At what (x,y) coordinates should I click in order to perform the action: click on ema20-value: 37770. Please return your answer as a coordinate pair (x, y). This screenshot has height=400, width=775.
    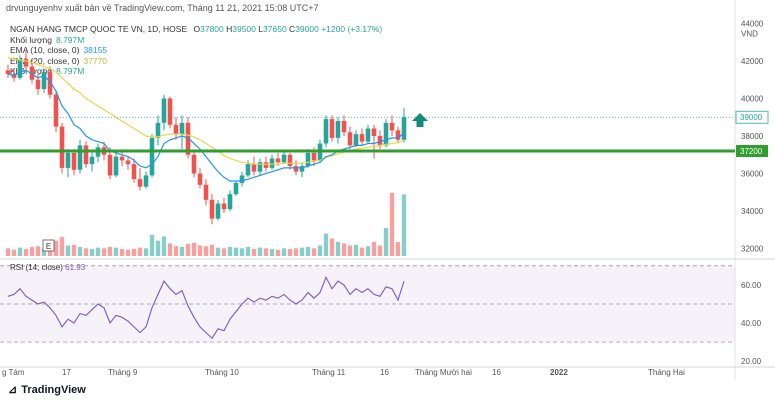
    Looking at the image, I should click on (95, 60).